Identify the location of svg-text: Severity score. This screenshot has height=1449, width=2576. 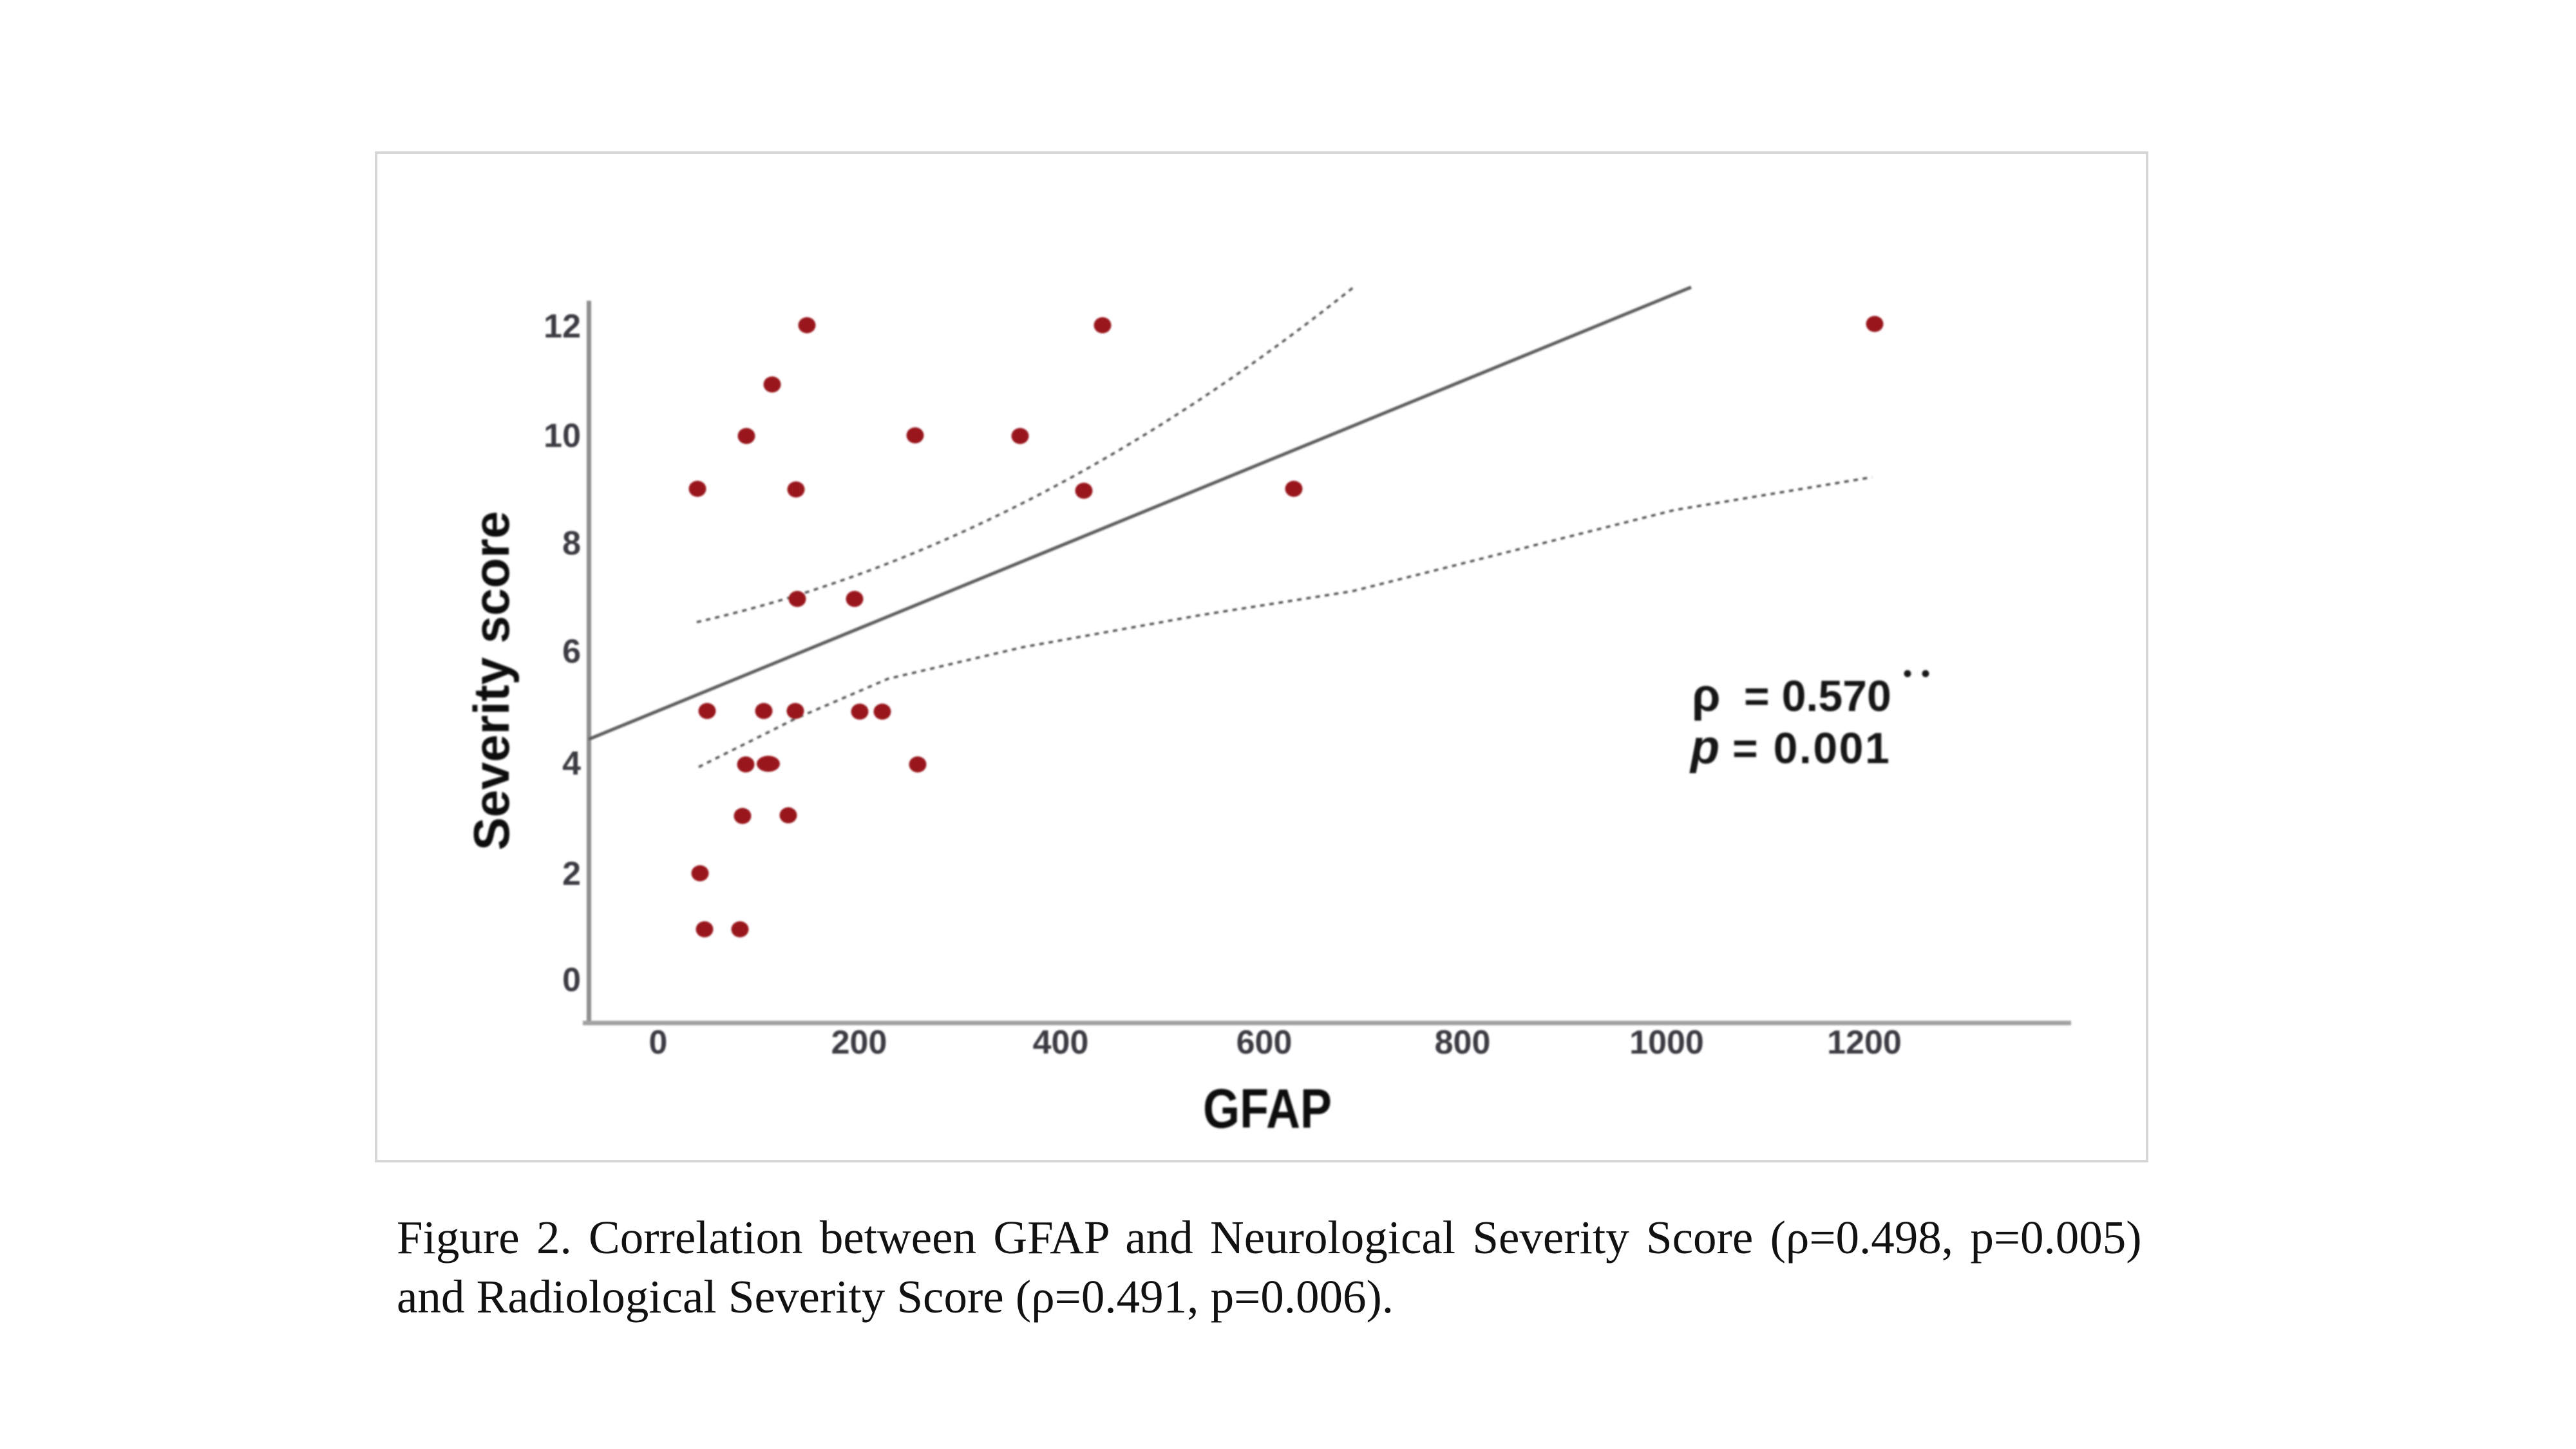
(492, 681).